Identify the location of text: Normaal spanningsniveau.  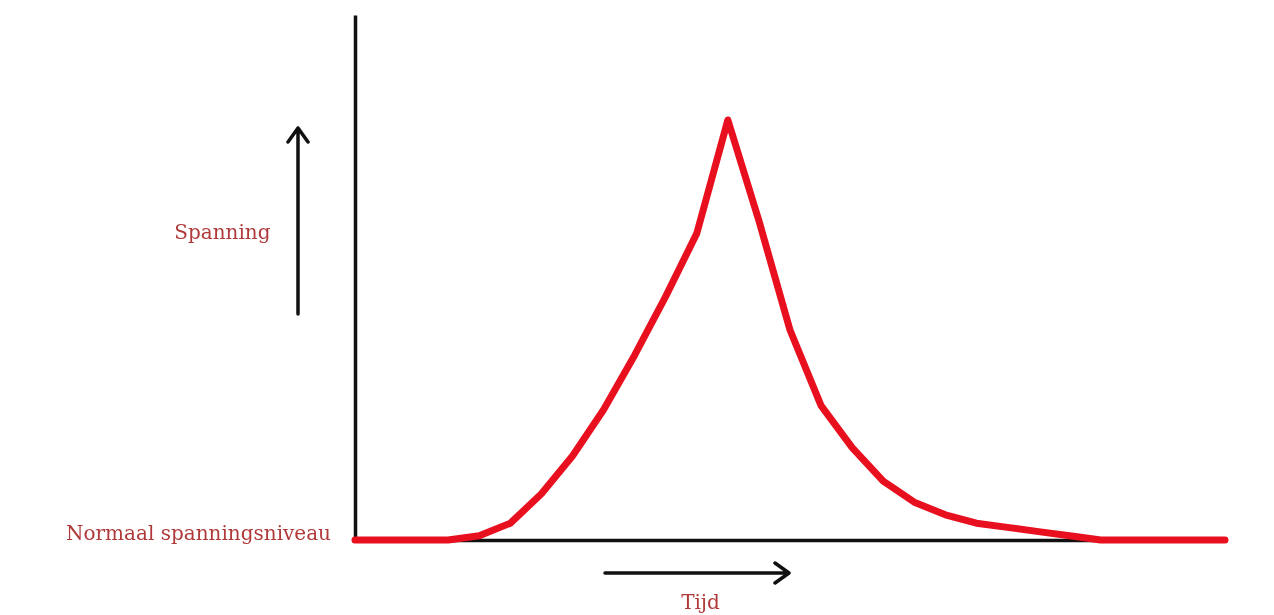
(199, 533).